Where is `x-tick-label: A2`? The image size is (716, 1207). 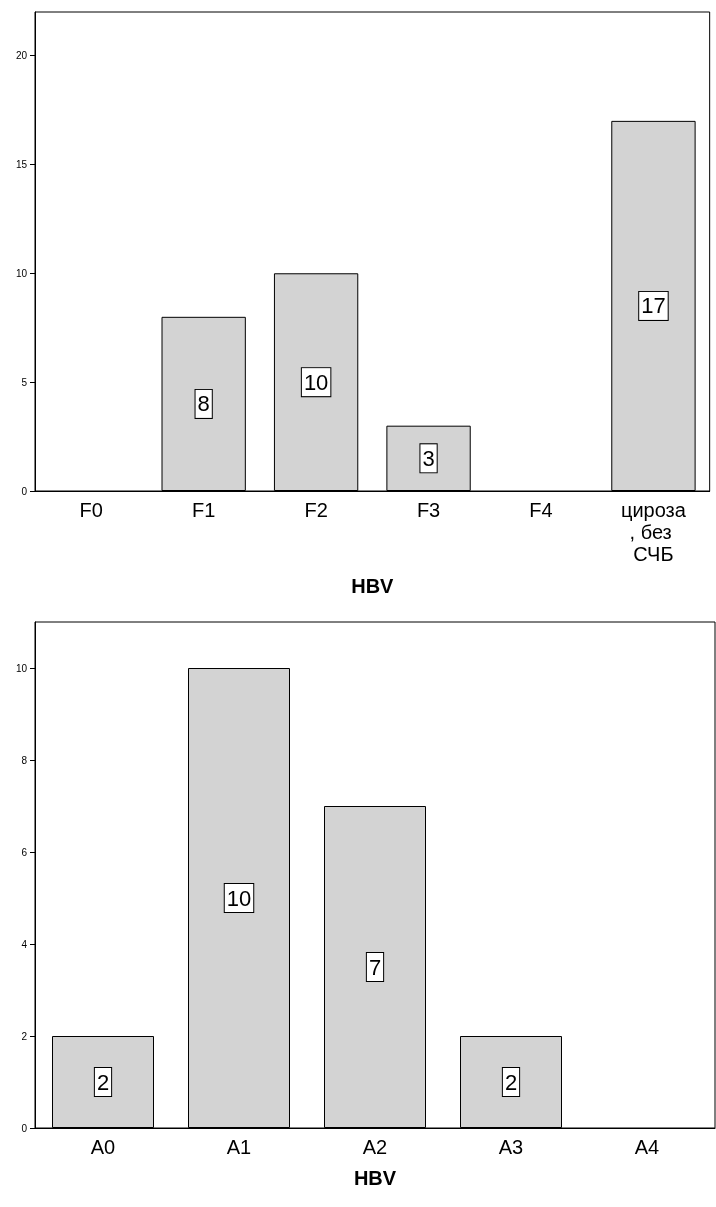
x-tick-label: A2 is located at coordinates (375, 1147).